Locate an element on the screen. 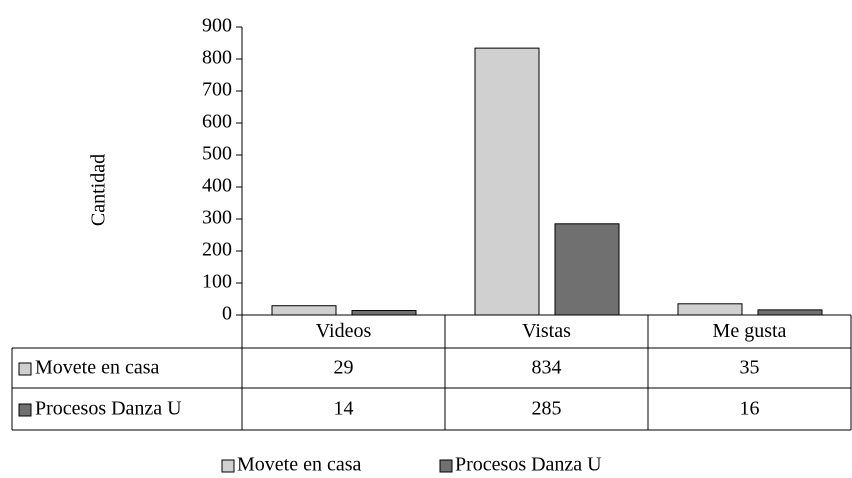  y-axis-label: Cantidad is located at coordinates (99, 190).